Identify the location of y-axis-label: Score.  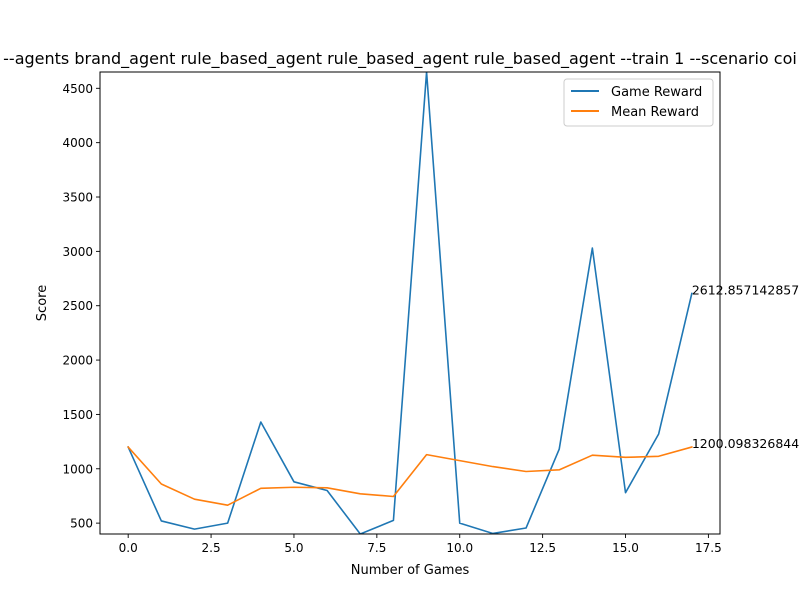
(42, 303).